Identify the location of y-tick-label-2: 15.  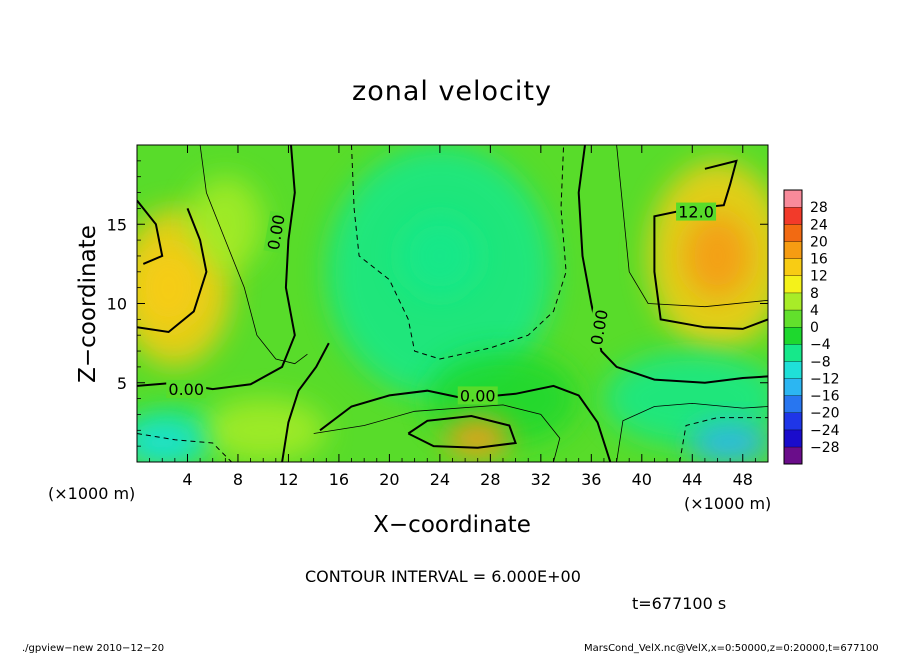
(117, 224).